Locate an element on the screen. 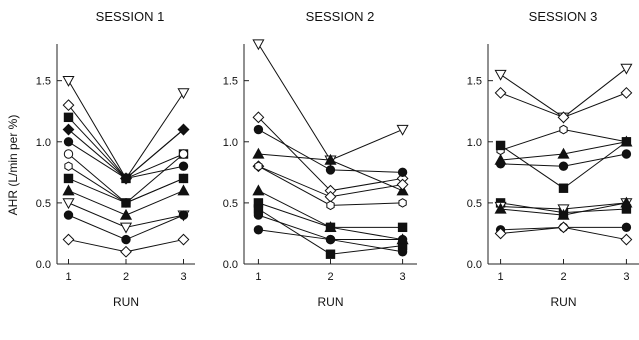  panel-title: SESSION 1 is located at coordinates (130, 16).